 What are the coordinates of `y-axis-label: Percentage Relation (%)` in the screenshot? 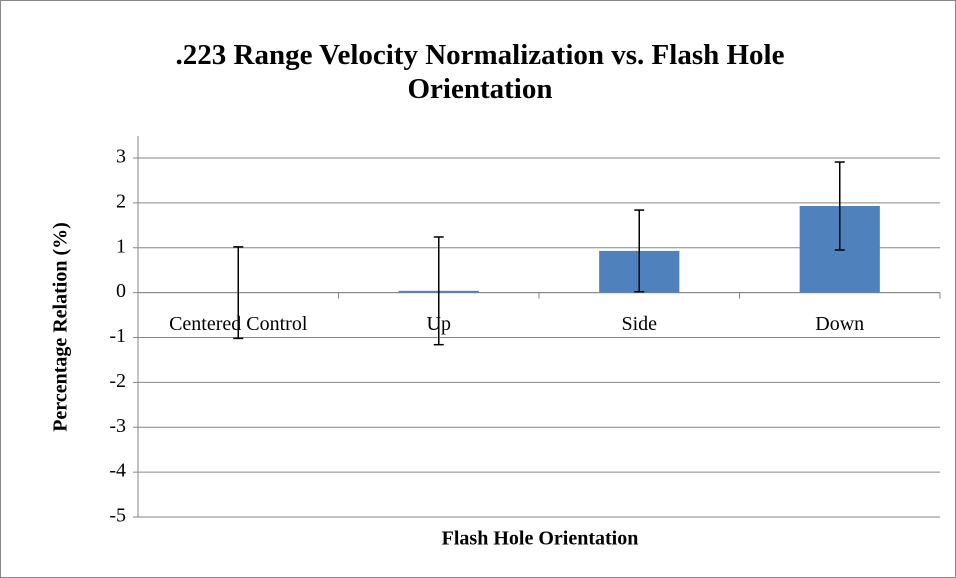 It's located at (61, 327).